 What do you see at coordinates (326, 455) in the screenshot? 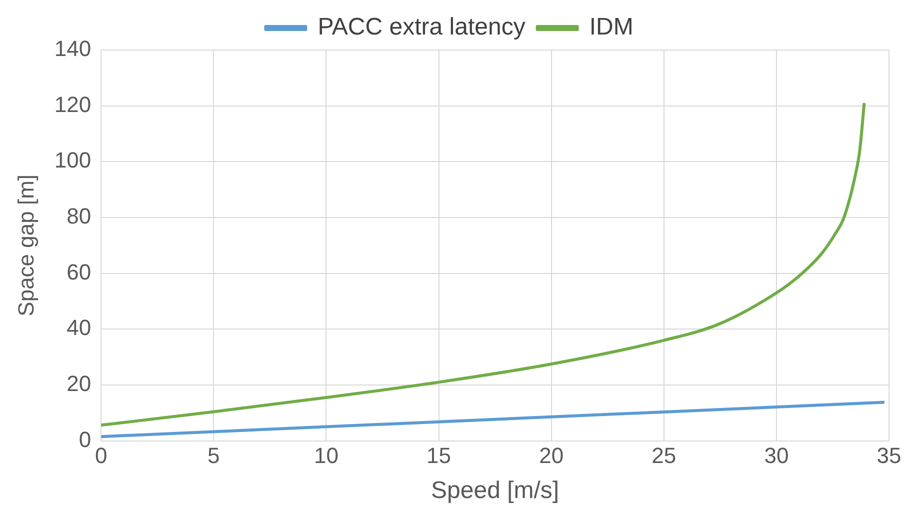
I see `x-tick-label: 10` at bounding box center [326, 455].